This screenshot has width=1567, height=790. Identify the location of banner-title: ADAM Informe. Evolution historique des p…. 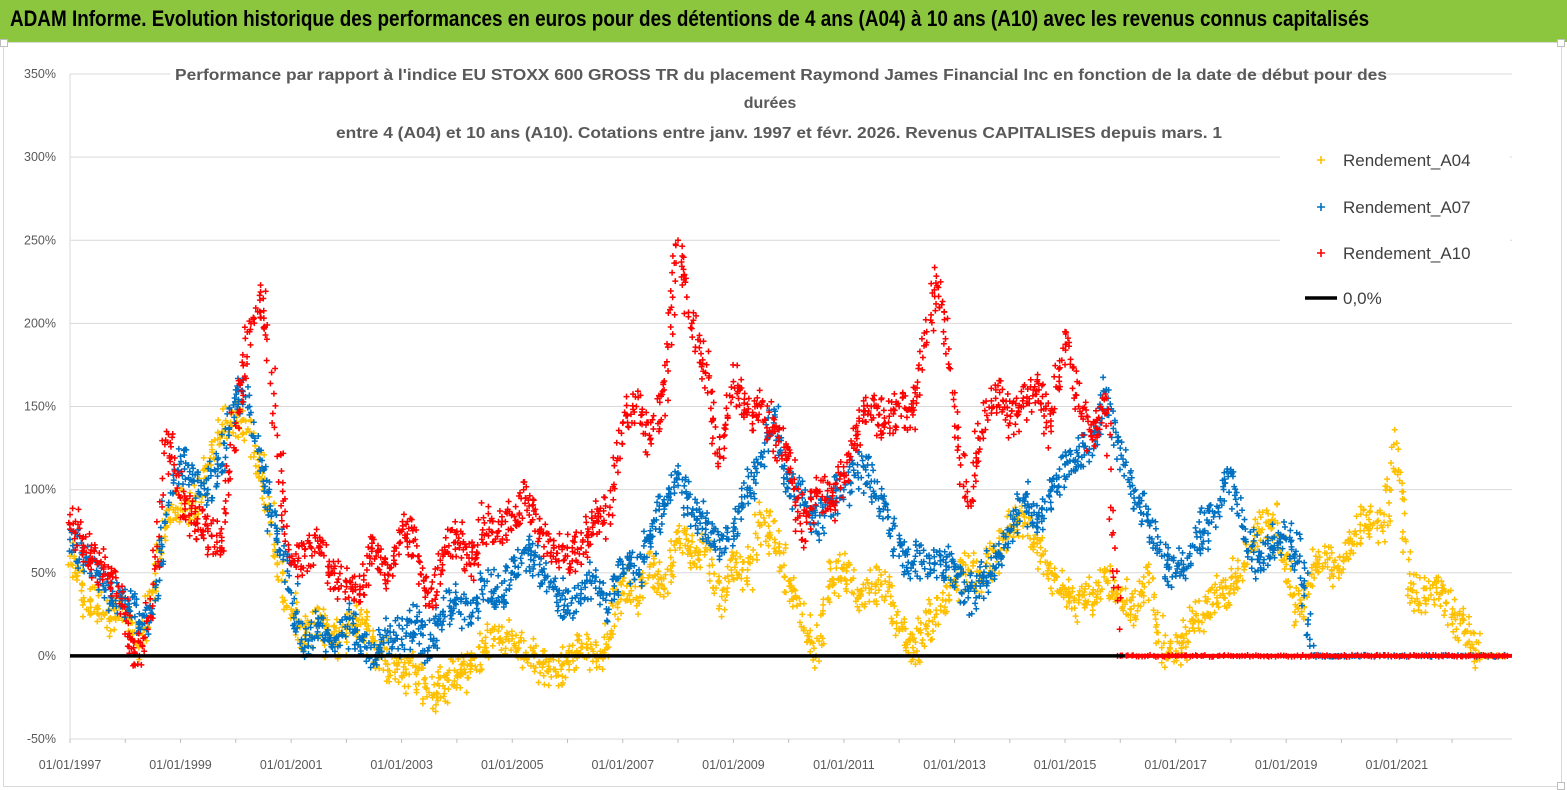
(690, 18).